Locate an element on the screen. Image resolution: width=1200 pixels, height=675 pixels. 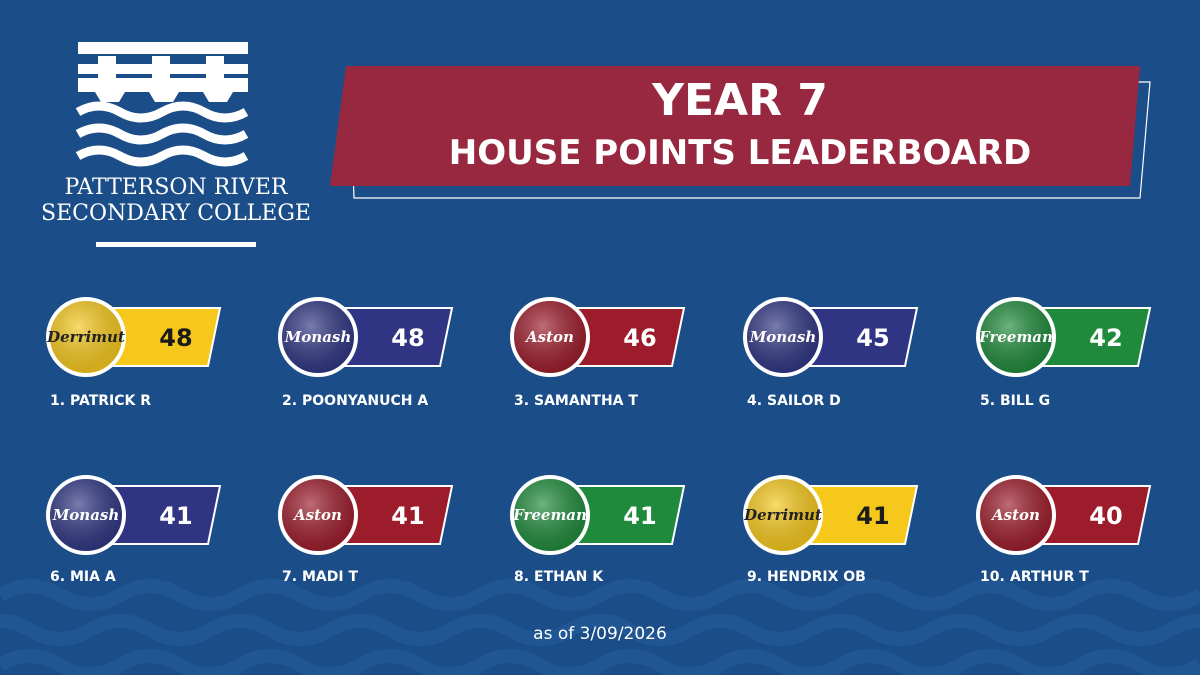
student-name: SAILOR D is located at coordinates (804, 401).